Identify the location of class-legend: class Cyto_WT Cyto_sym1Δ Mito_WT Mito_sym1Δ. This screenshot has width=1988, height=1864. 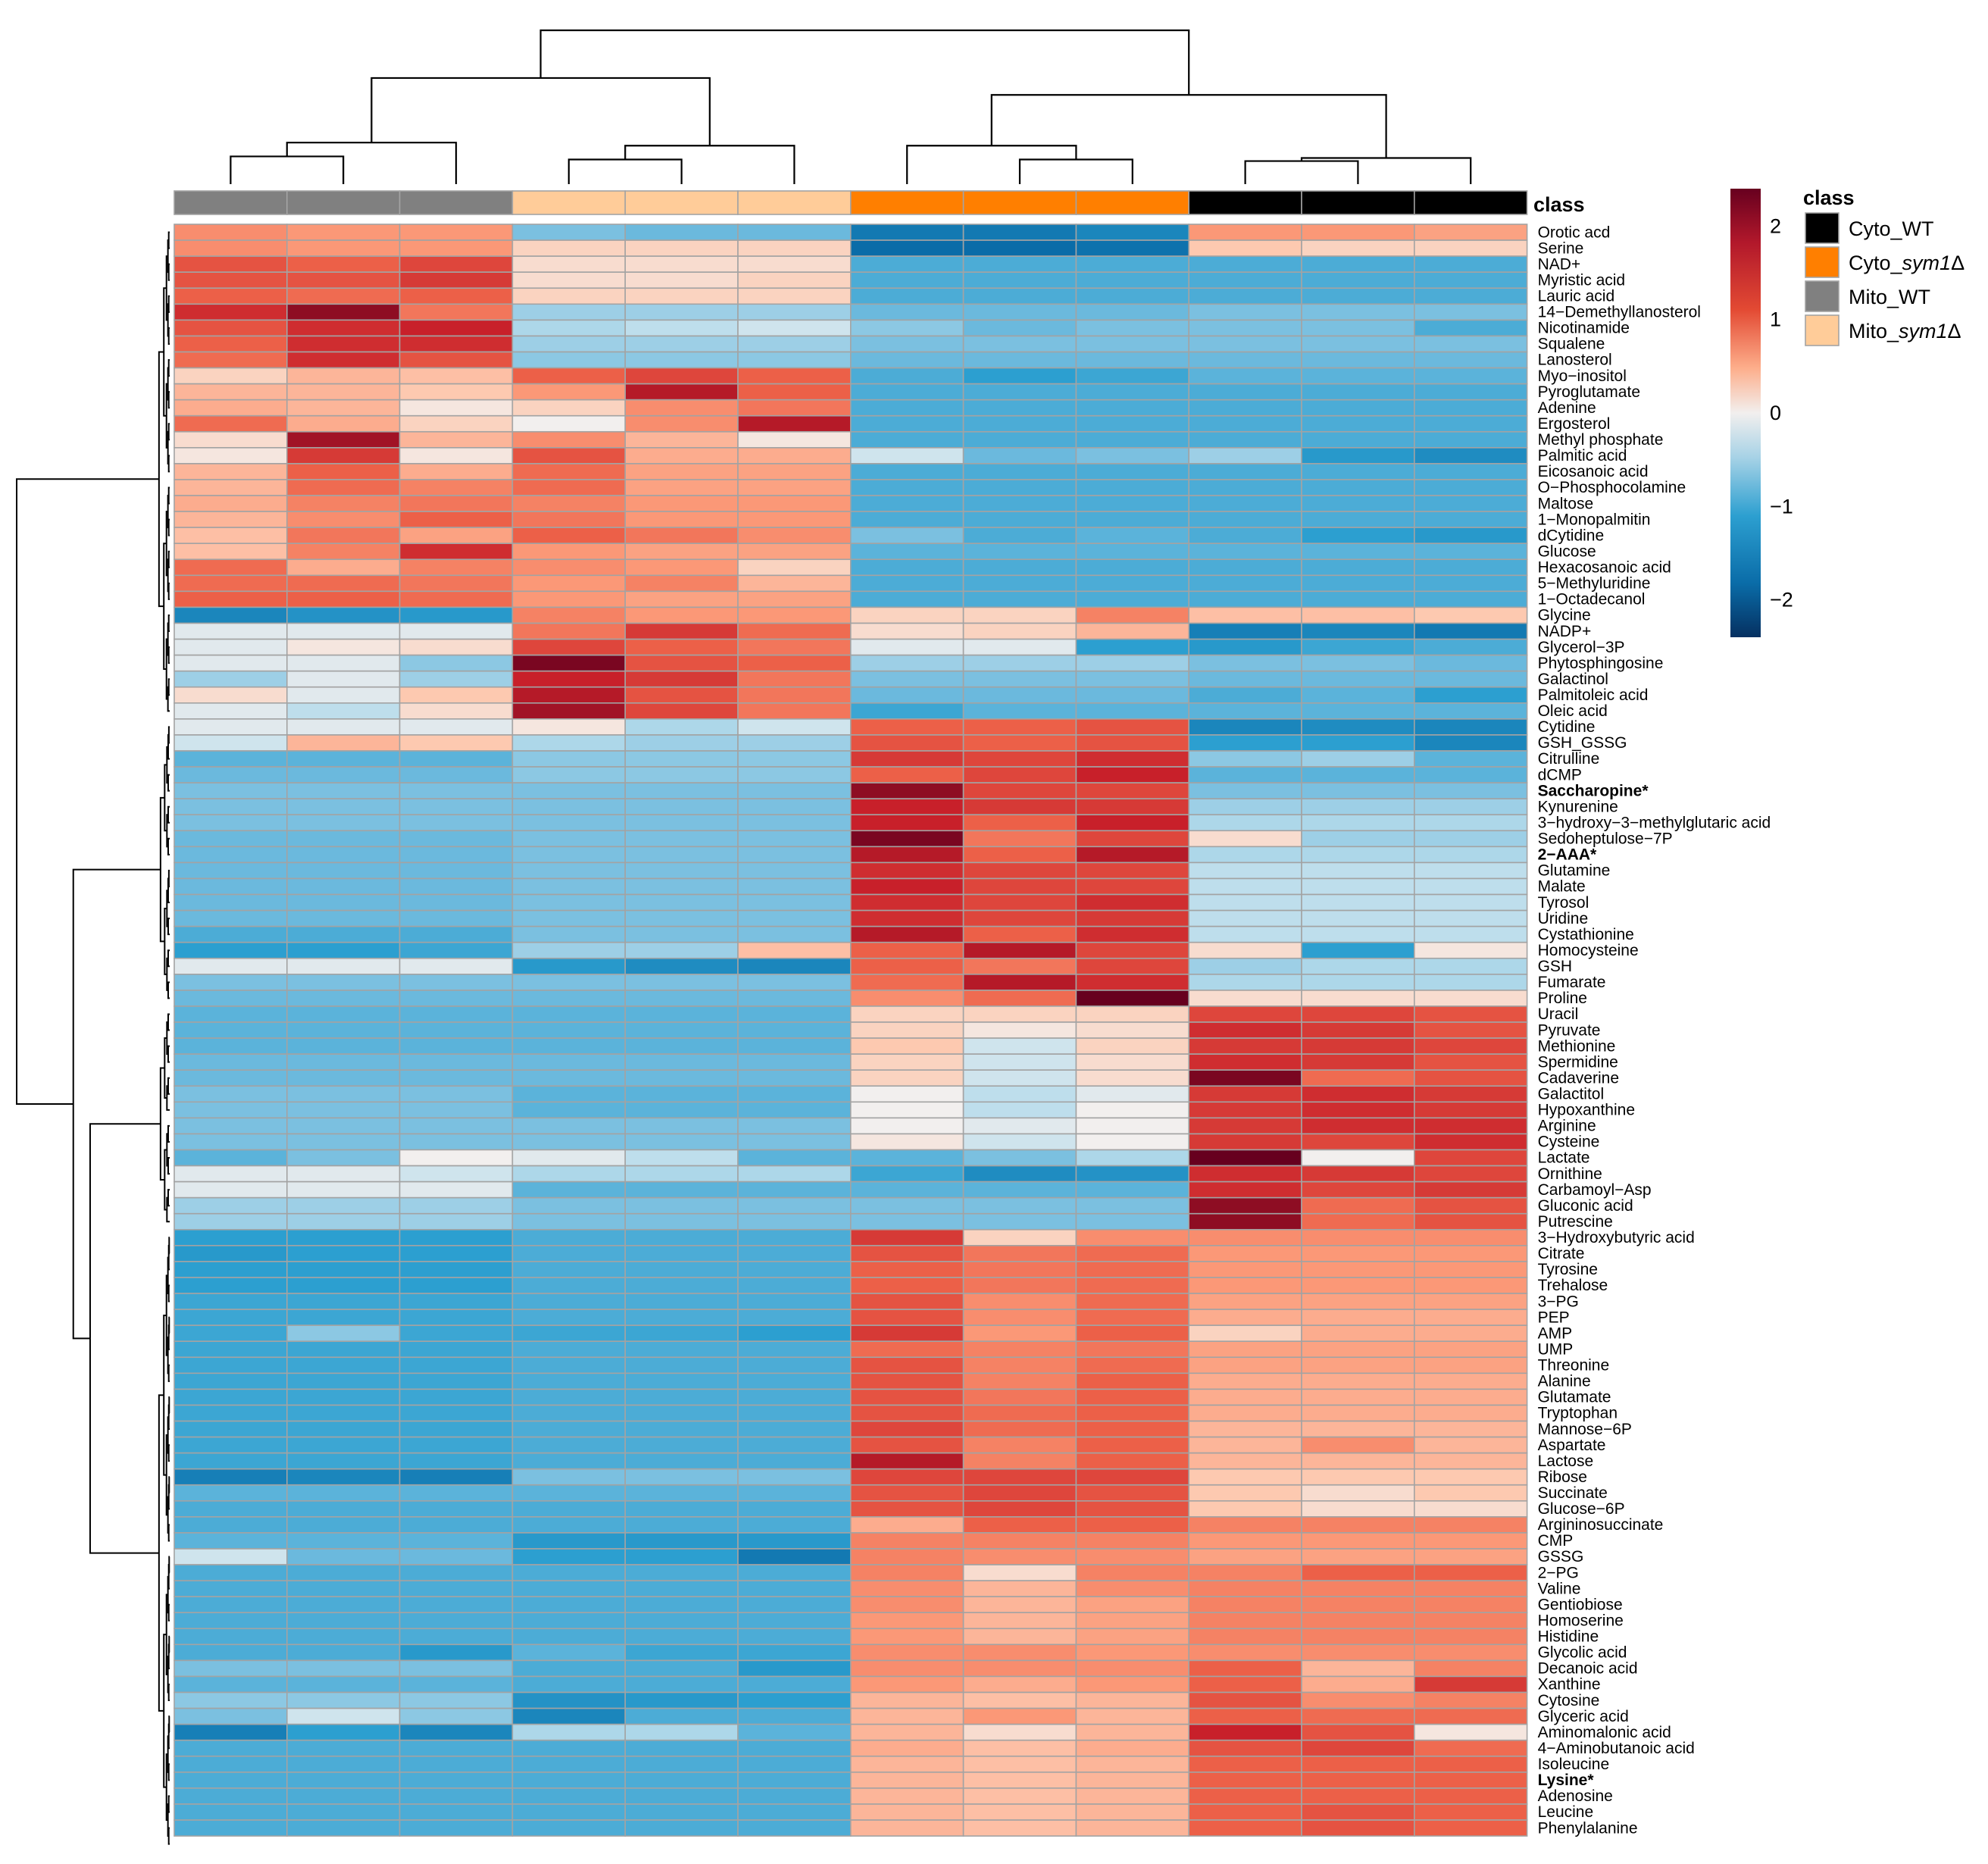
(1884, 266).